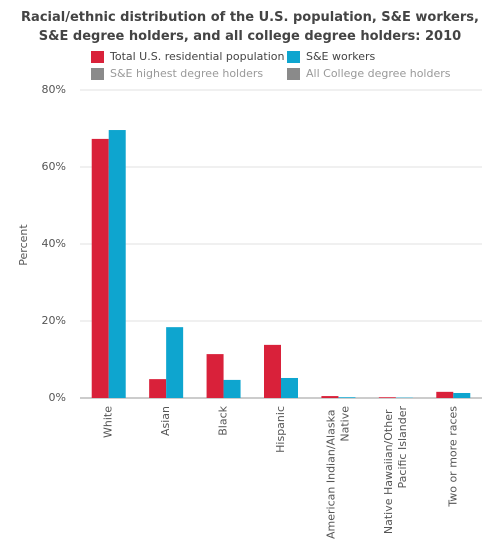  I want to click on x-tick-label: Hispanic, so click(280, 429).